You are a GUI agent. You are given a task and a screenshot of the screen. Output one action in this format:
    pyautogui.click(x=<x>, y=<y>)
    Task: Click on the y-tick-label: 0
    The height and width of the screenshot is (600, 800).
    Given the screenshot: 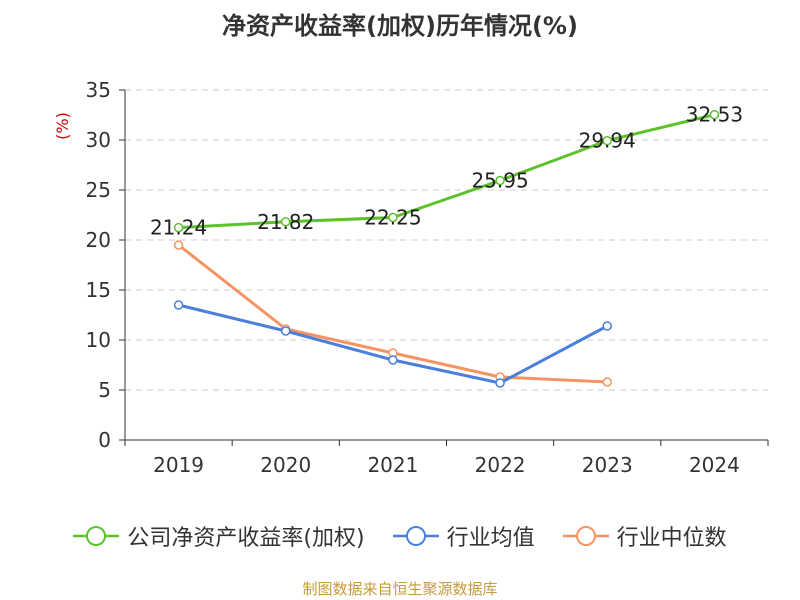 What is the action you would take?
    pyautogui.click(x=104, y=440)
    